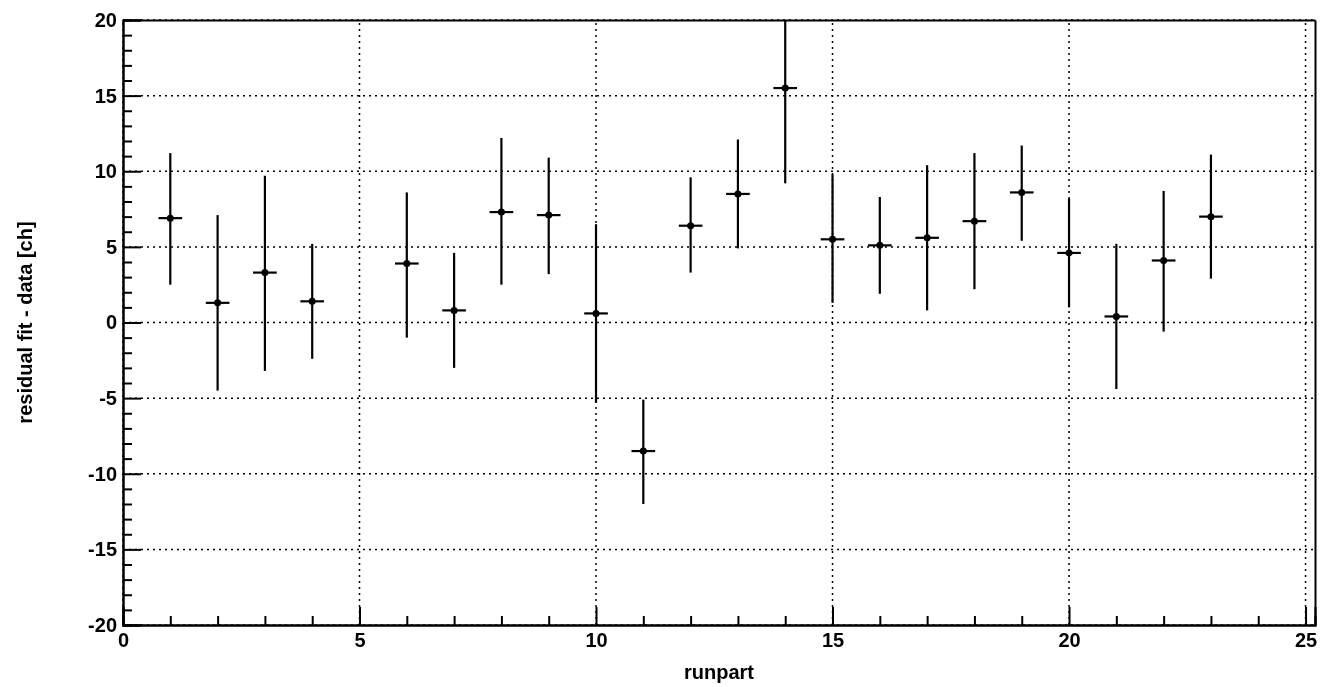 This screenshot has width=1339, height=687. Describe the element at coordinates (719, 672) in the screenshot. I see `x-axis-title: runpart` at that location.